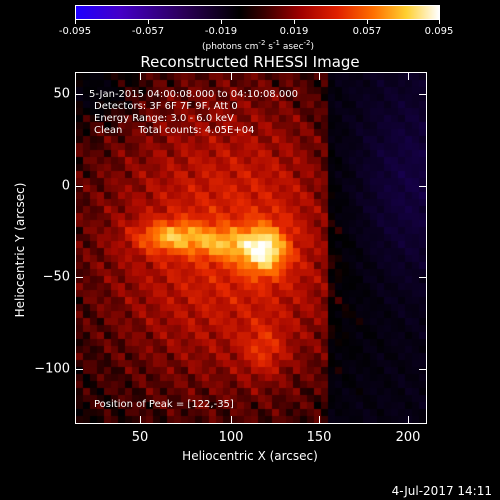  I want to click on colorbar-tick-label: -0.057, so click(148, 31).